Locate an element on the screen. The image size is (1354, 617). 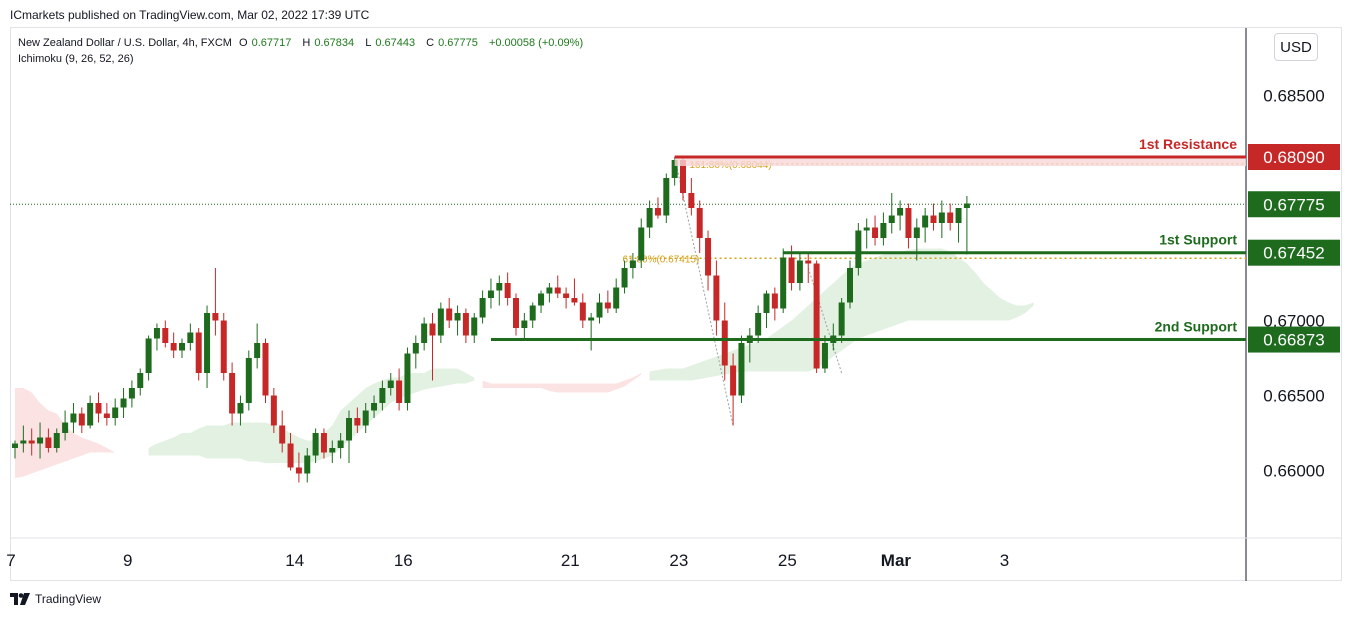
trend-line is located at coordinates (704, 291).